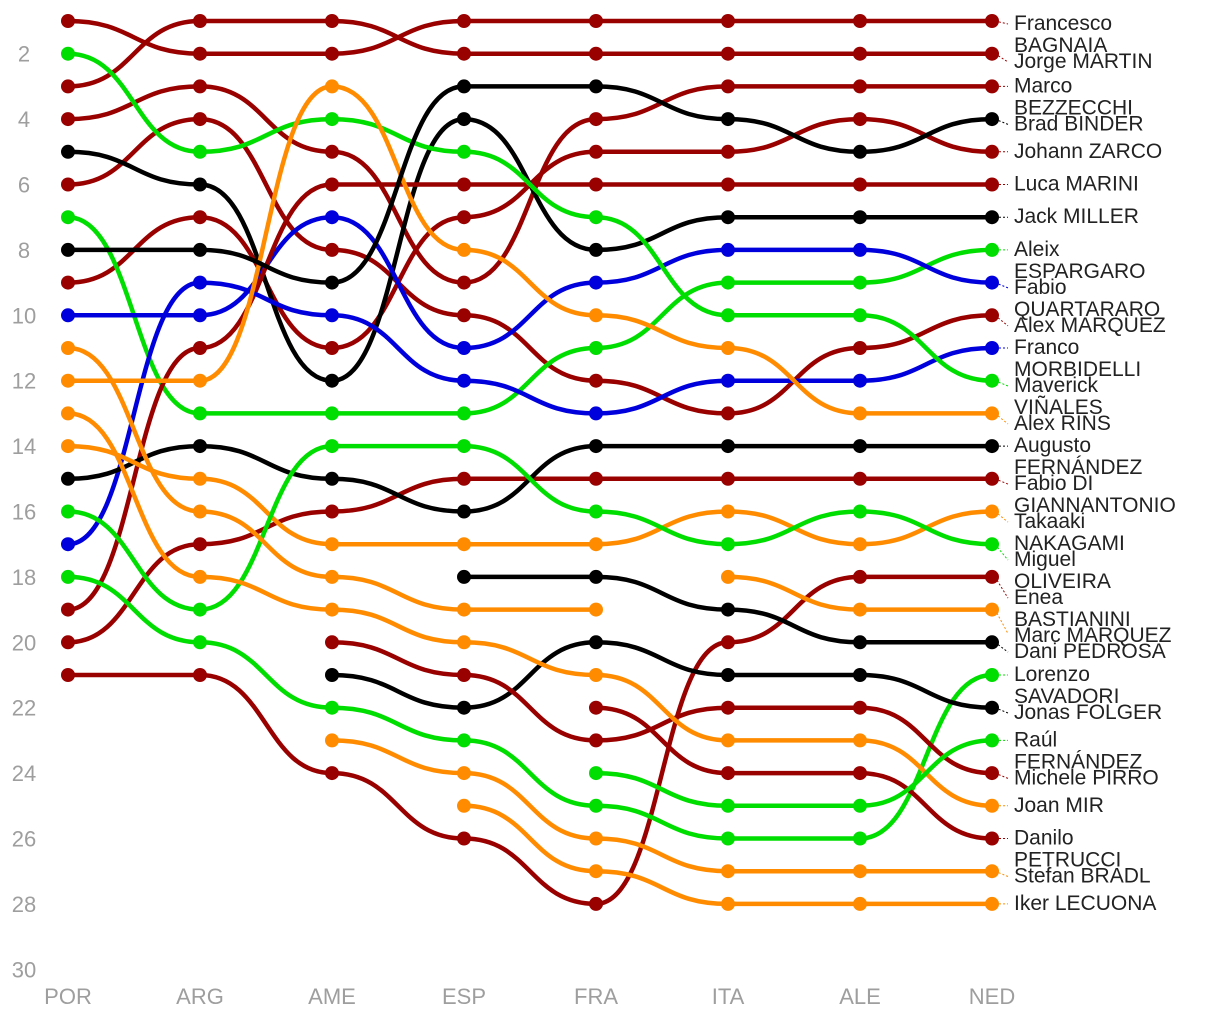 Image resolution: width=1220 pixels, height=1020 pixels. Describe the element at coordinates (1063, 23) in the screenshot. I see `series-end-label: Francesco` at that location.